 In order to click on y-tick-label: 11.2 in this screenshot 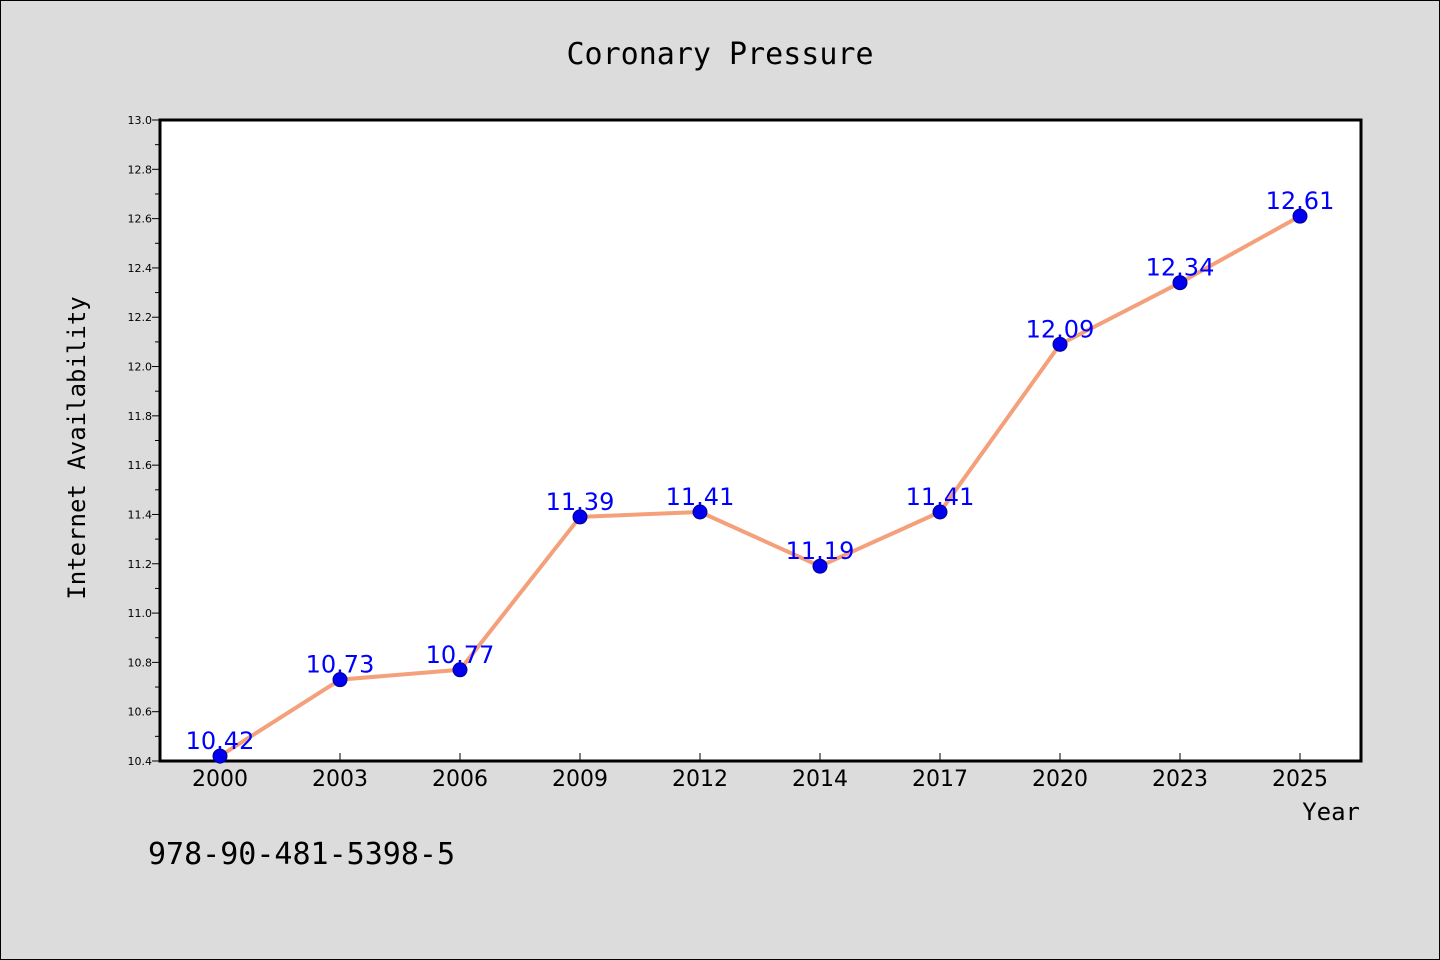, I will do `click(140, 564)`.